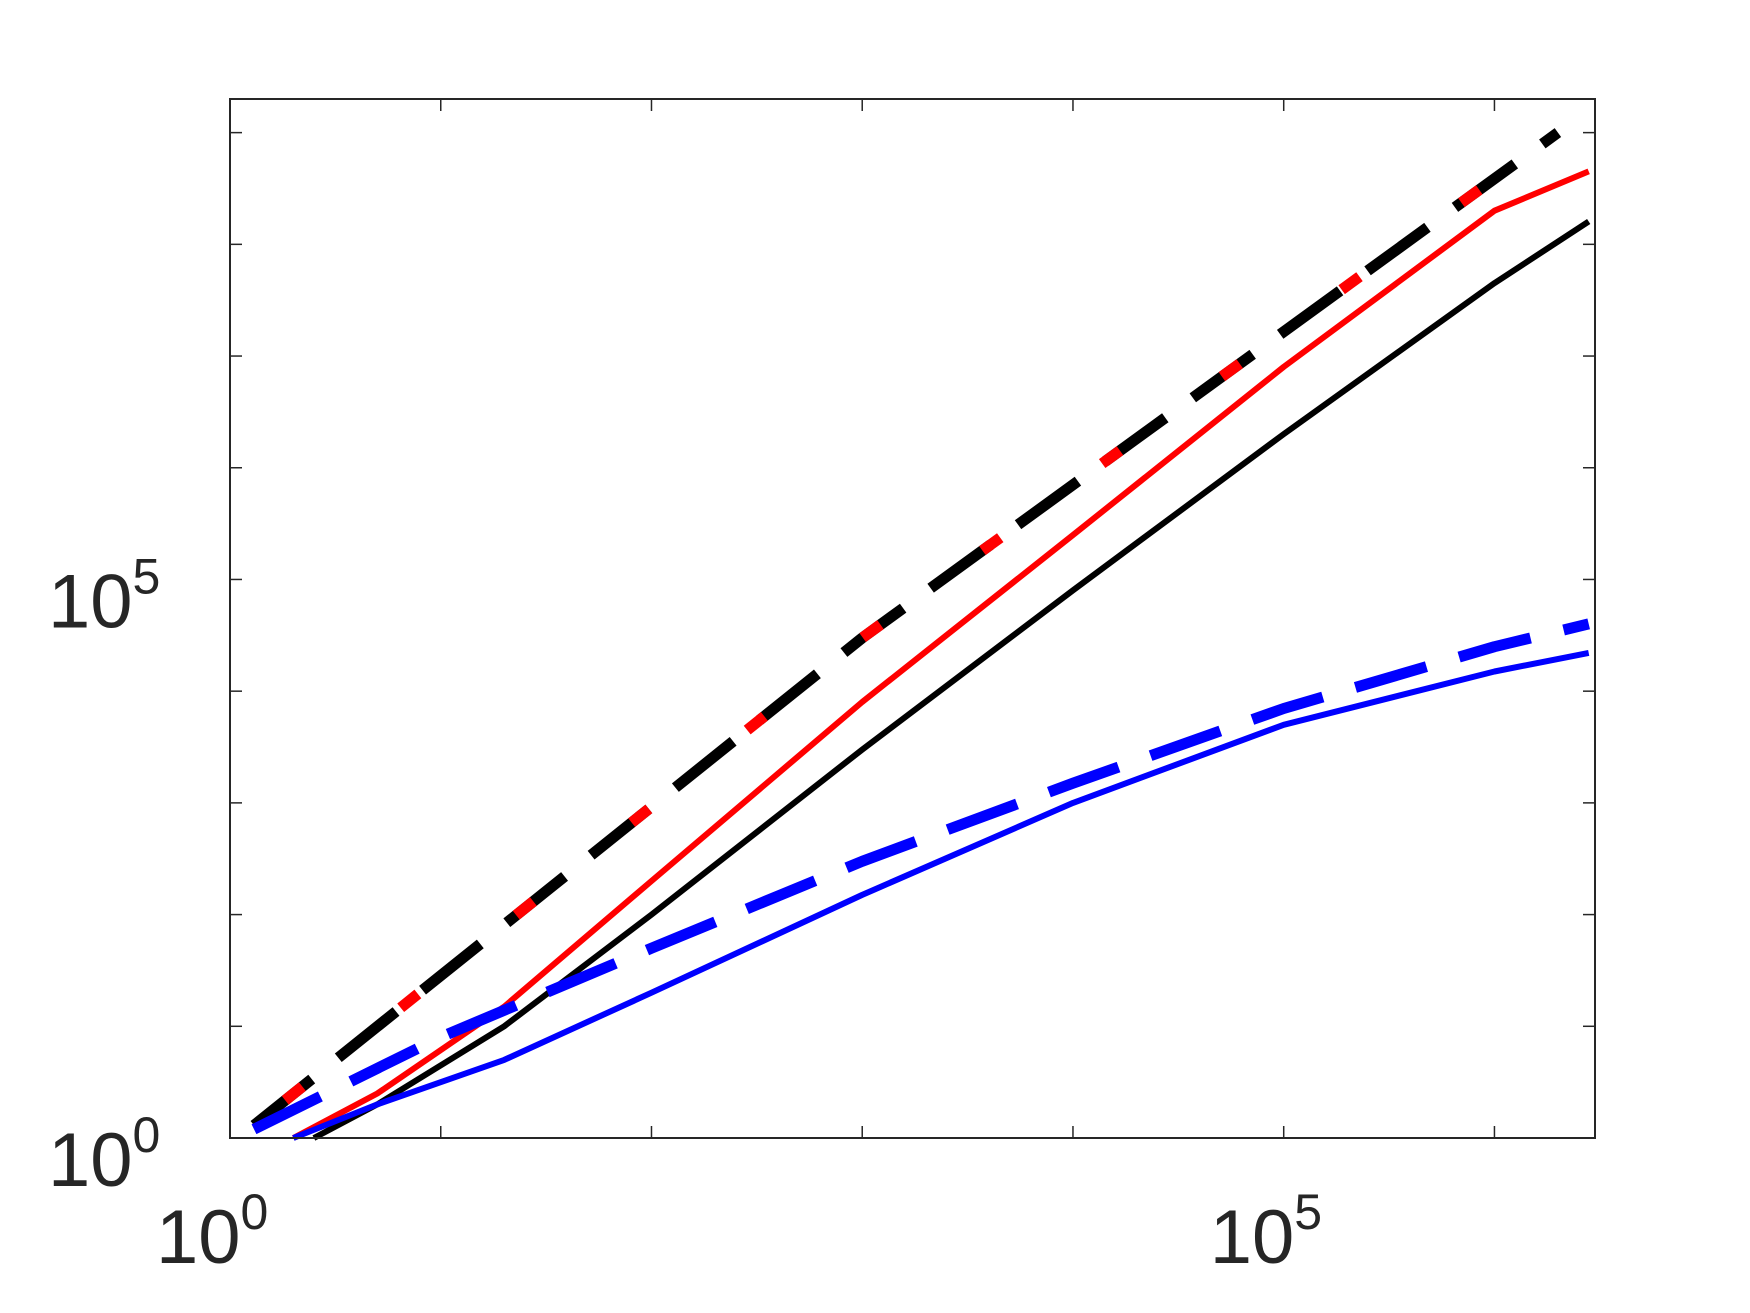 The height and width of the screenshot is (1313, 1750). What do you see at coordinates (212, 1232) in the screenshot?
I see `x-tick-label: 10⁰` at bounding box center [212, 1232].